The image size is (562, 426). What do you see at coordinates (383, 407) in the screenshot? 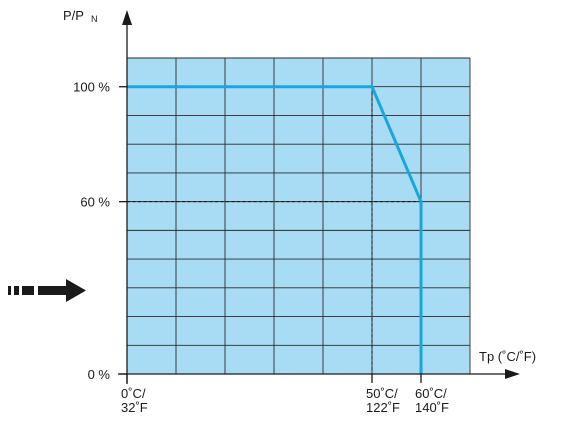
I see `x-tick-label-bottom: 122˚F` at bounding box center [383, 407].